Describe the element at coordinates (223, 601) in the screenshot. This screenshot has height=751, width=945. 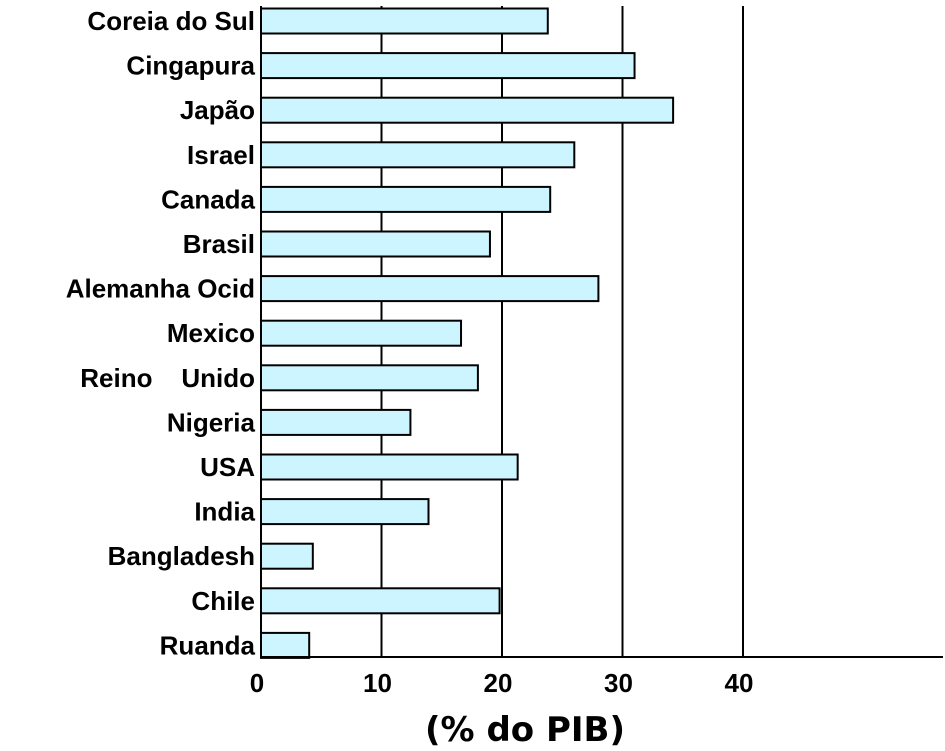
I see `category-label-13: Chile` at that location.